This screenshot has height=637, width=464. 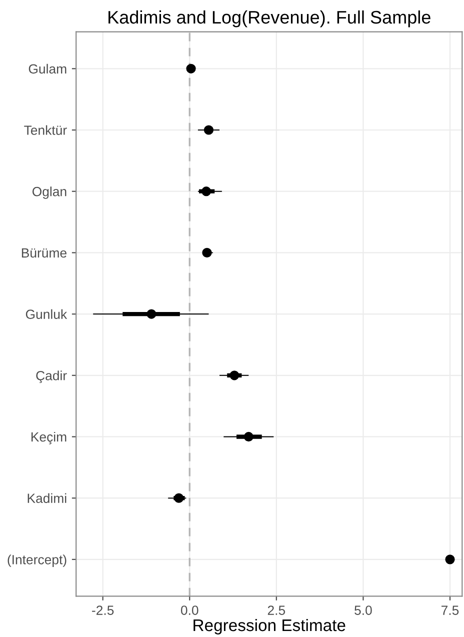 What do you see at coordinates (47, 69) in the screenshot?
I see `y-tick-label: Gulam` at bounding box center [47, 69].